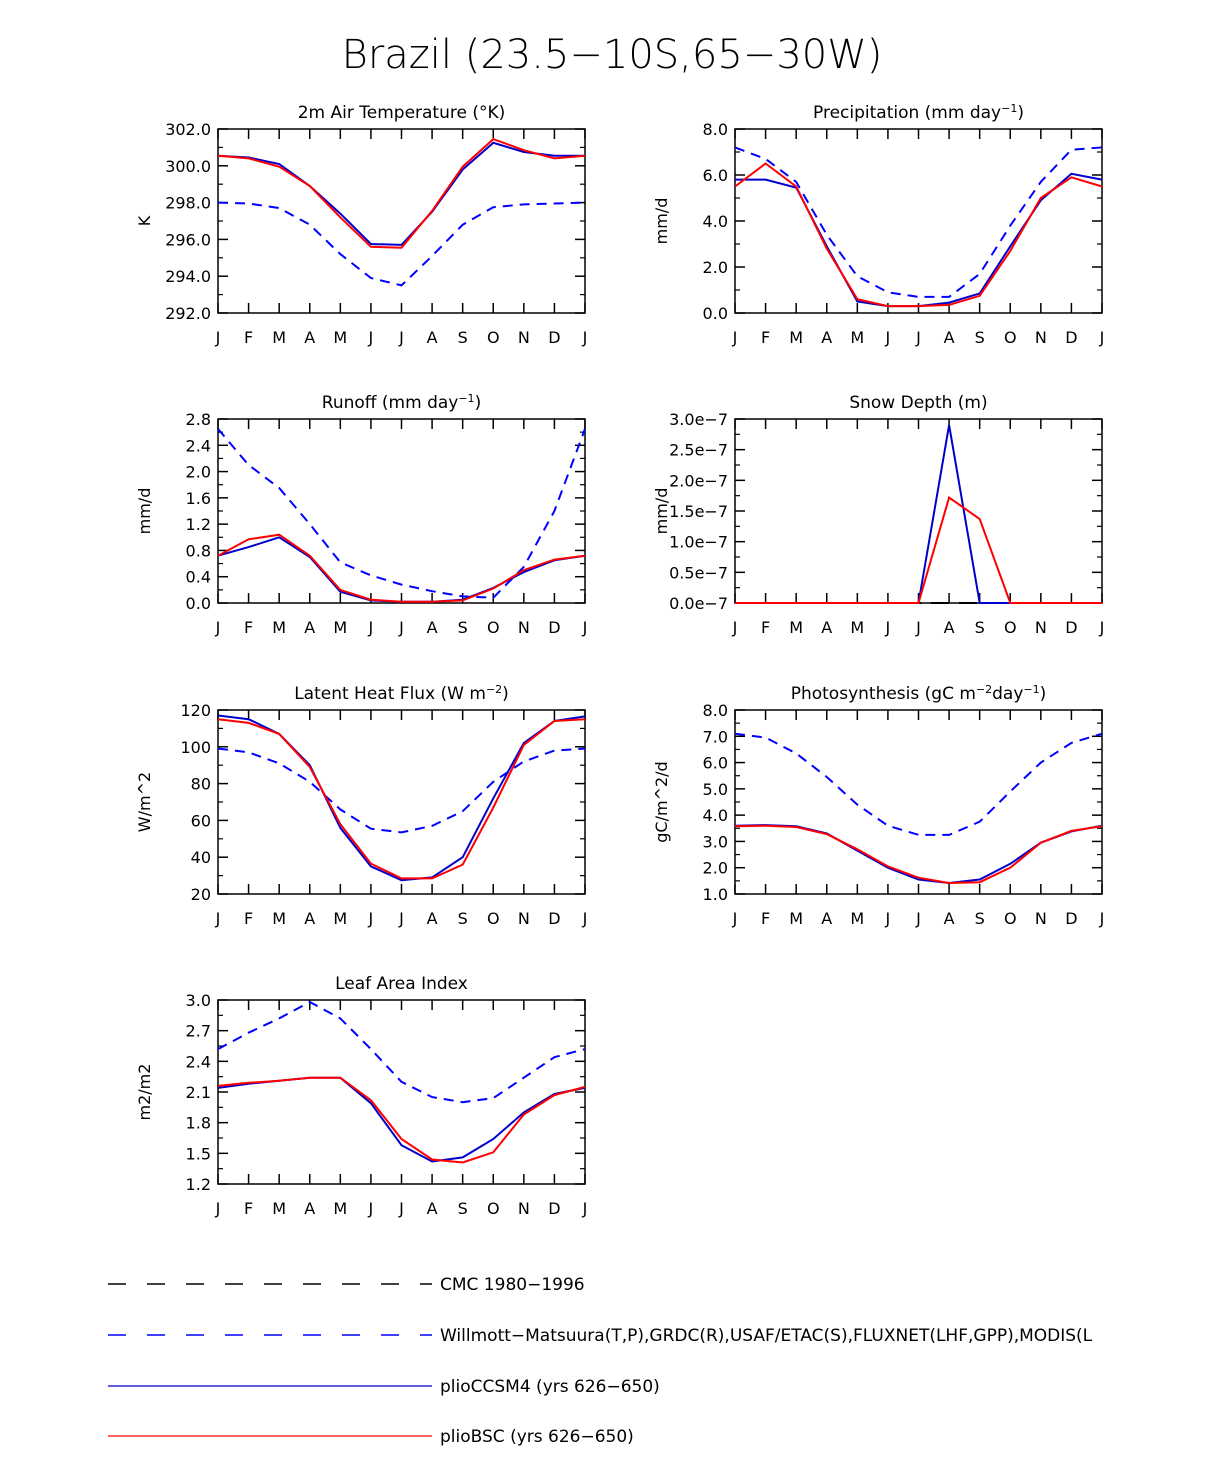 This screenshot has width=1224, height=1470. I want to click on y-tick-label: 4.0, so click(715, 815).